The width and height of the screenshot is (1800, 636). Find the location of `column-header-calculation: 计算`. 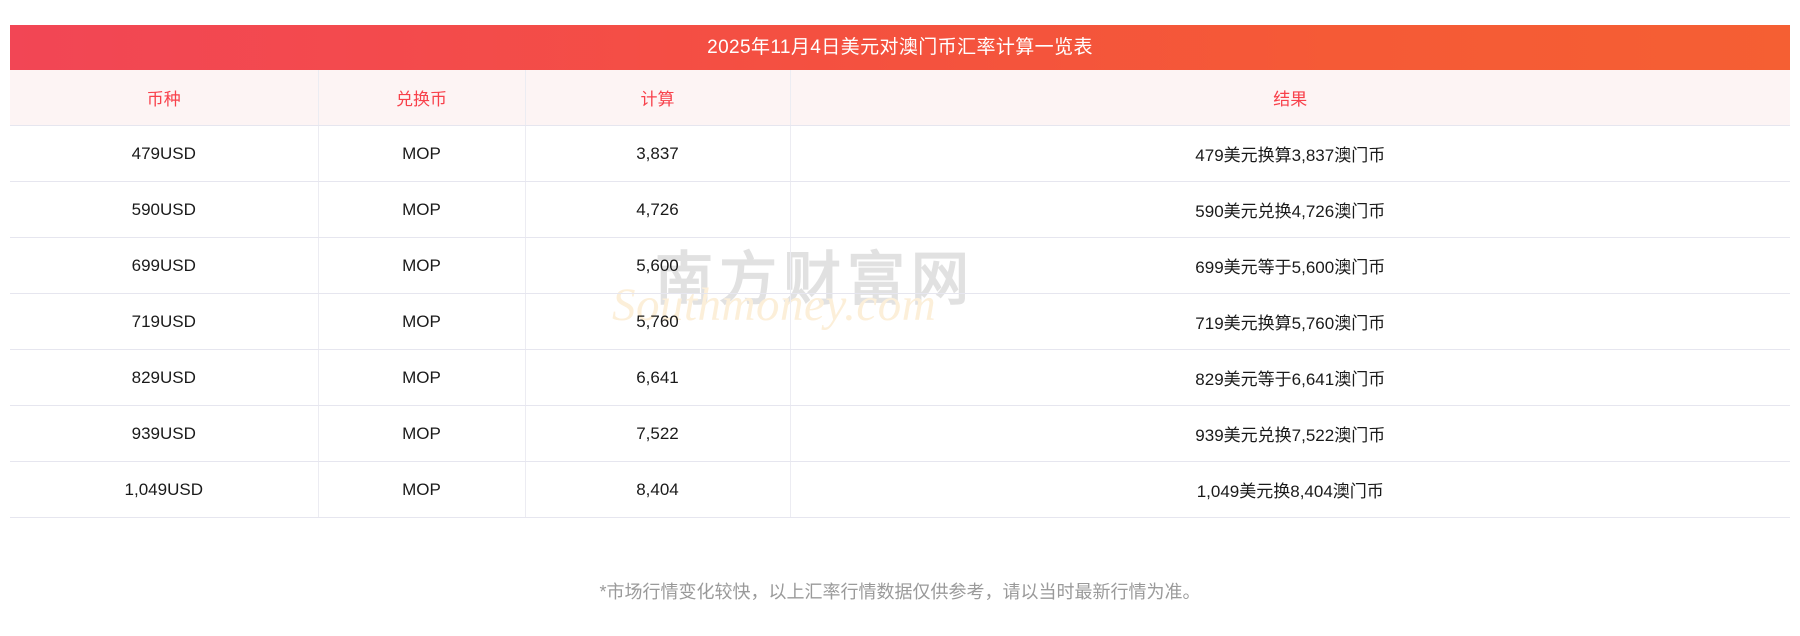

column-header-calculation: 计算 is located at coordinates (658, 98).